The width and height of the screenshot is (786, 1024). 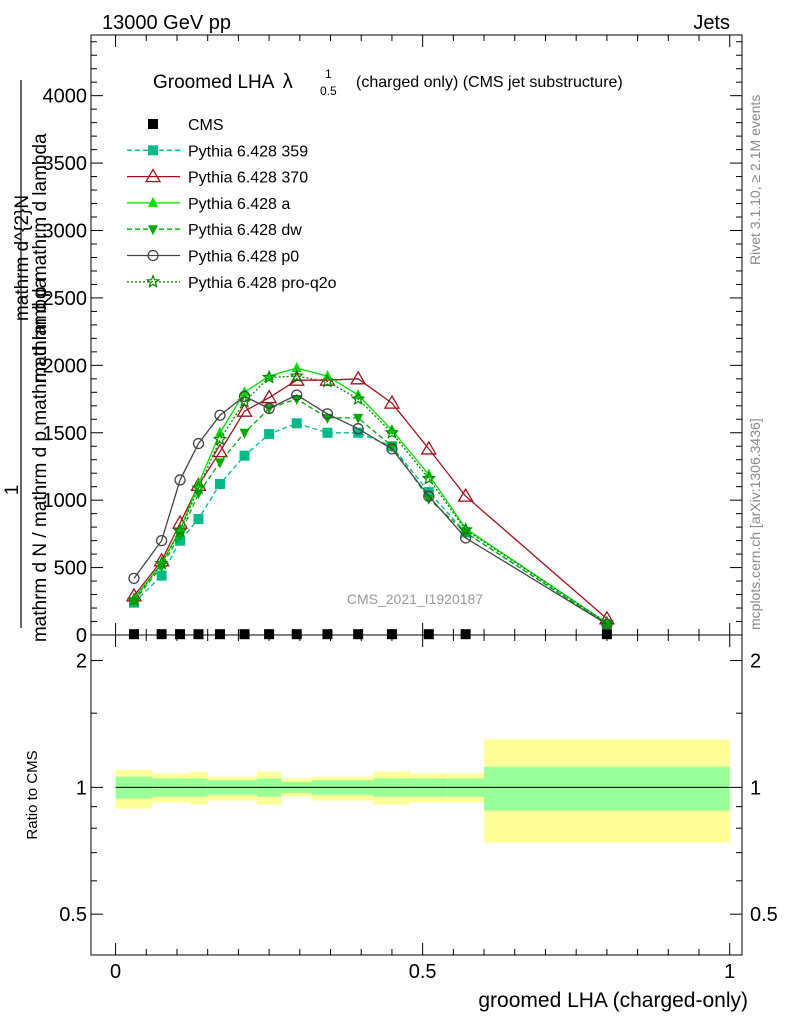 What do you see at coordinates (206, 125) in the screenshot?
I see `legend-label: CMS` at bounding box center [206, 125].